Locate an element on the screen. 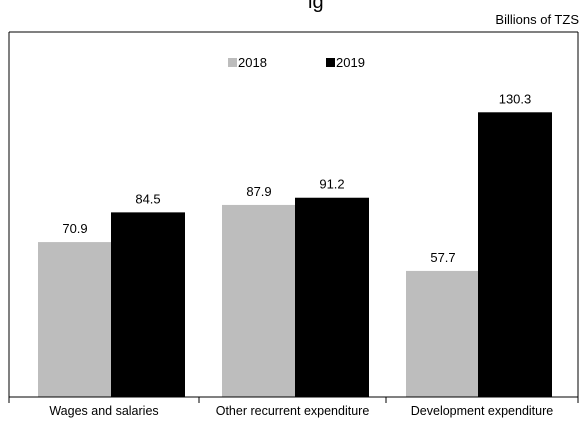 The image size is (585, 427). legend-label-2019: 2019 is located at coordinates (350, 62).